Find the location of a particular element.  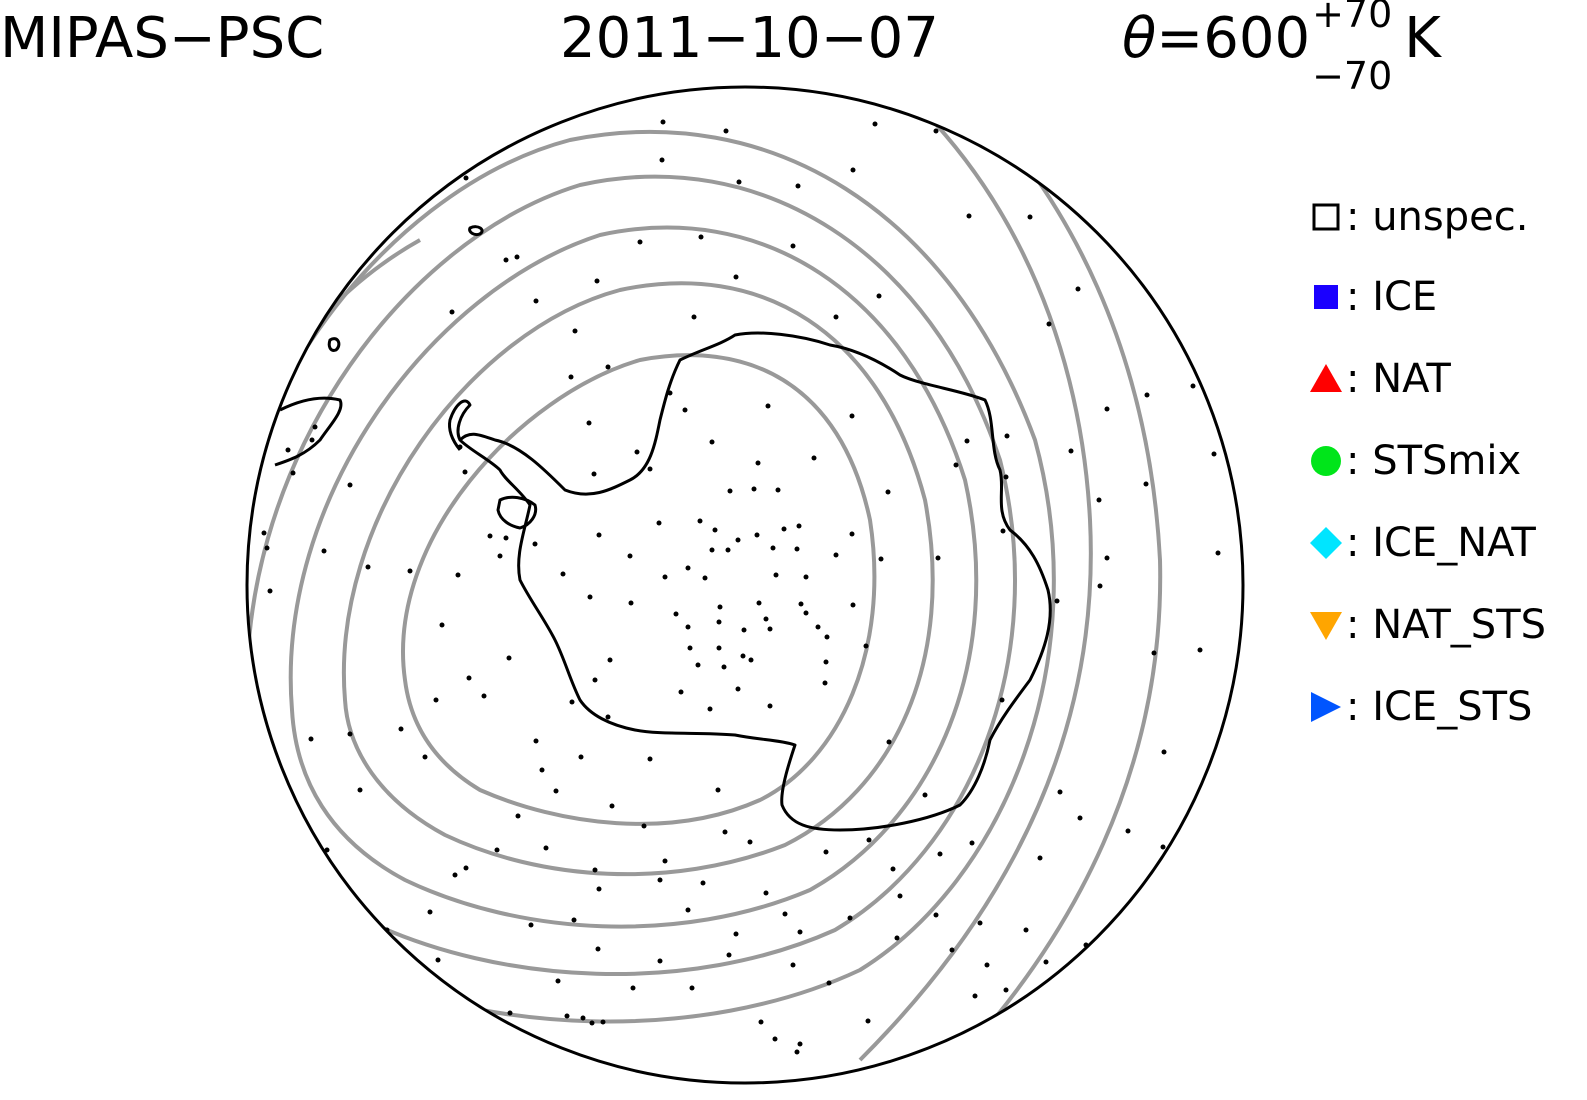

triangle-right-icon is located at coordinates (1326, 707).